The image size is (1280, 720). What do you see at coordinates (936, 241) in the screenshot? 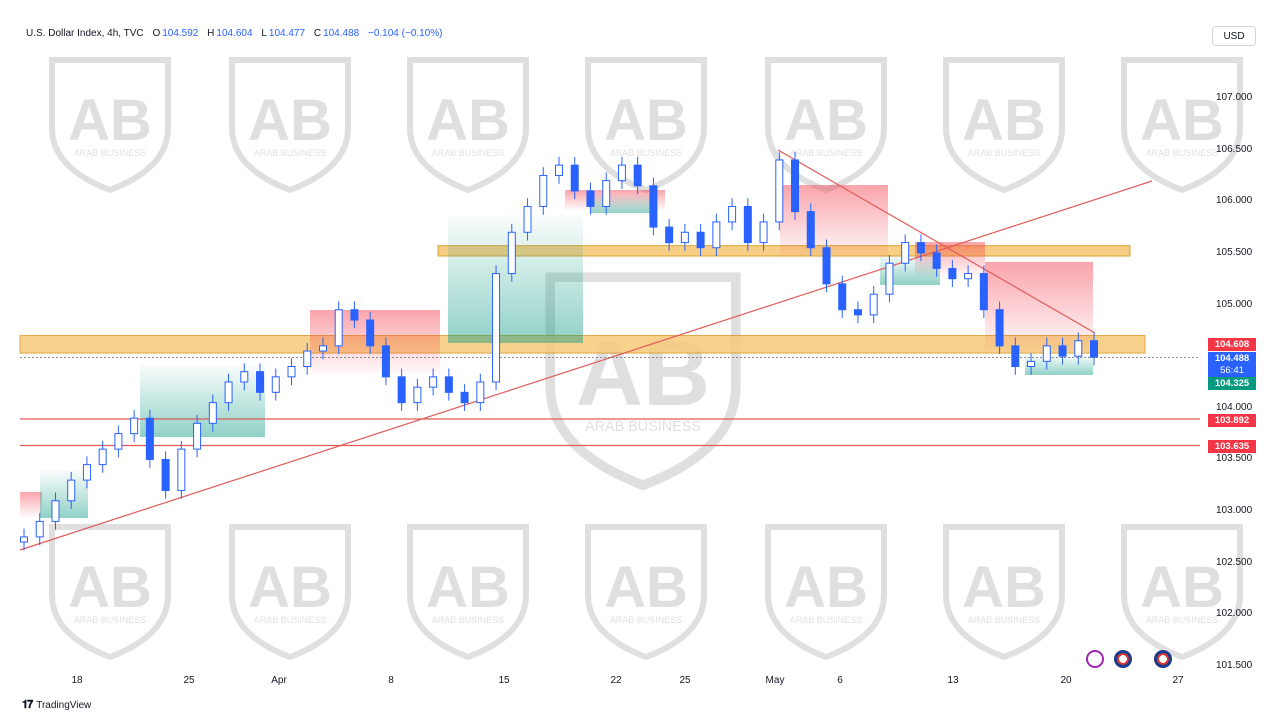
I see `falling-trendline` at bounding box center [936, 241].